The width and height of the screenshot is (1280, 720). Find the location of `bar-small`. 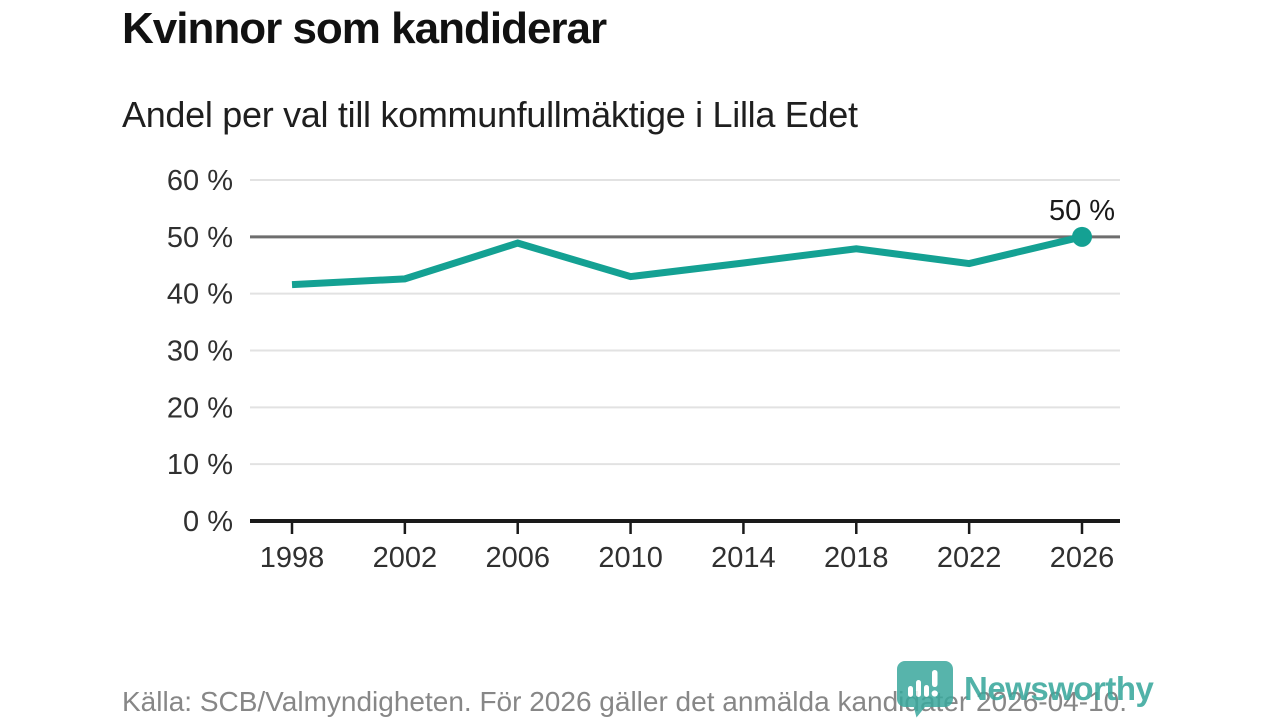

bar-small is located at coordinates (910, 691).